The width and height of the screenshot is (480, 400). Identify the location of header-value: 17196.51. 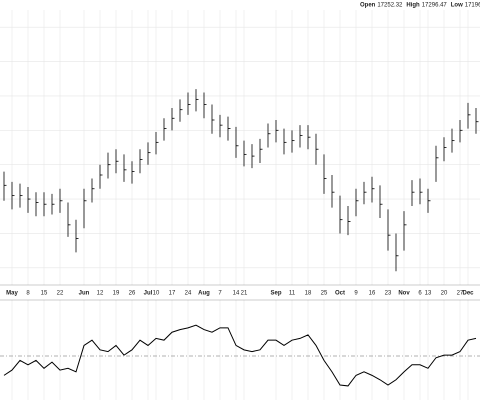
(472, 6).